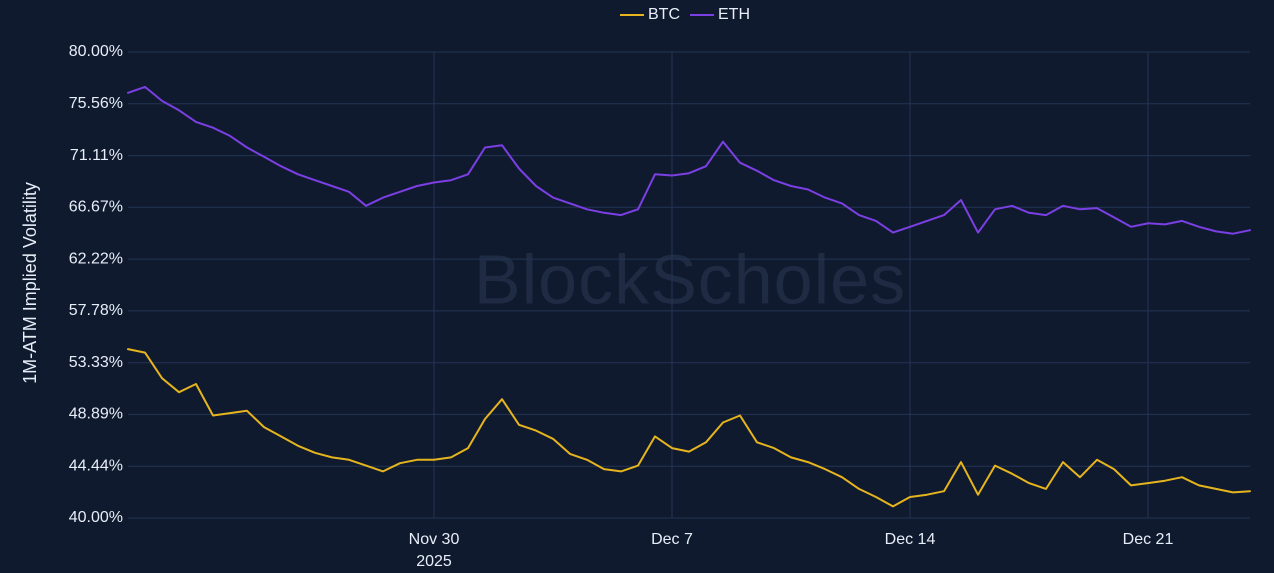 Image resolution: width=1274 pixels, height=573 pixels. Describe the element at coordinates (96, 465) in the screenshot. I see `y-tick-label: 44.44%` at that location.